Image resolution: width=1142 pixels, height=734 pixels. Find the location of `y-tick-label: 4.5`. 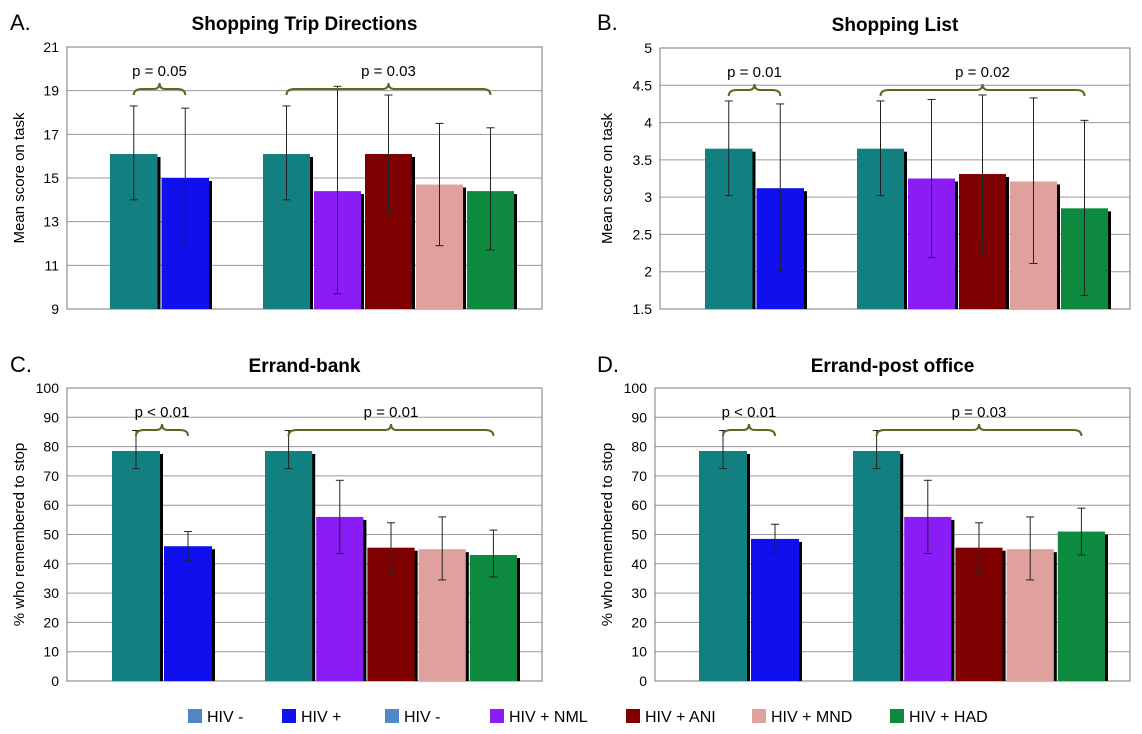

y-tick-label: 4.5 is located at coordinates (643, 85).